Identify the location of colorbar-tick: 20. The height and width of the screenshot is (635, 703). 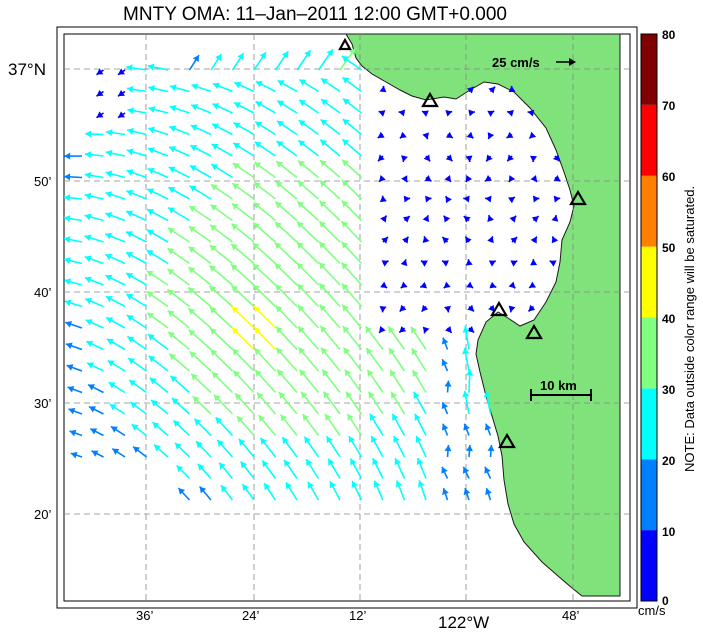
(669, 461).